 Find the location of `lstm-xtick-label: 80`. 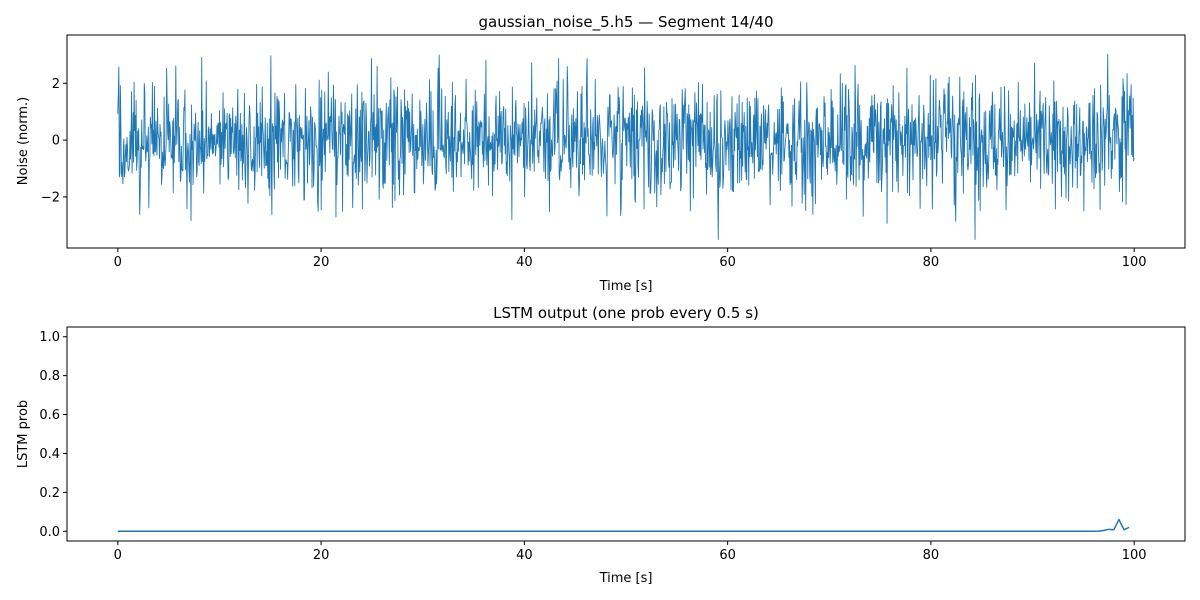

lstm-xtick-label: 80 is located at coordinates (931, 555).